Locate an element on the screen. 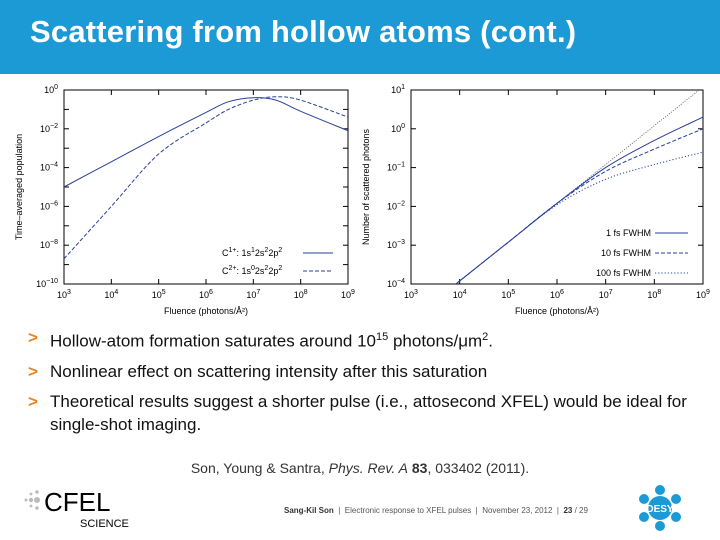 Image resolution: width=720 pixels, height=540 pixels. citation-volume: 83 is located at coordinates (419, 468).